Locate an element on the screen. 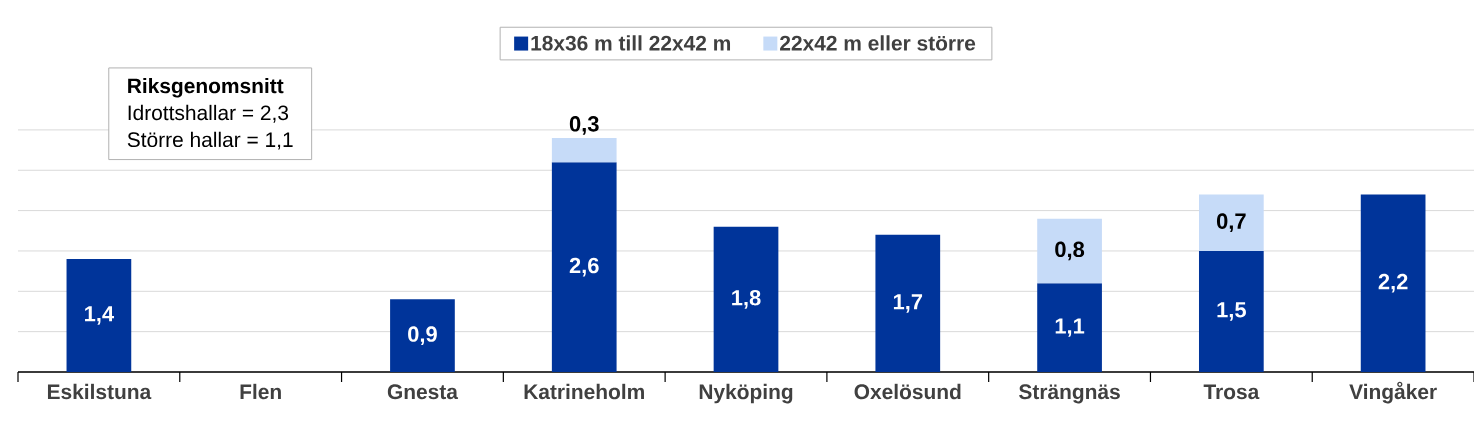 This screenshot has width=1474, height=421. legend-label: 22x42 m eller större is located at coordinates (878, 43).